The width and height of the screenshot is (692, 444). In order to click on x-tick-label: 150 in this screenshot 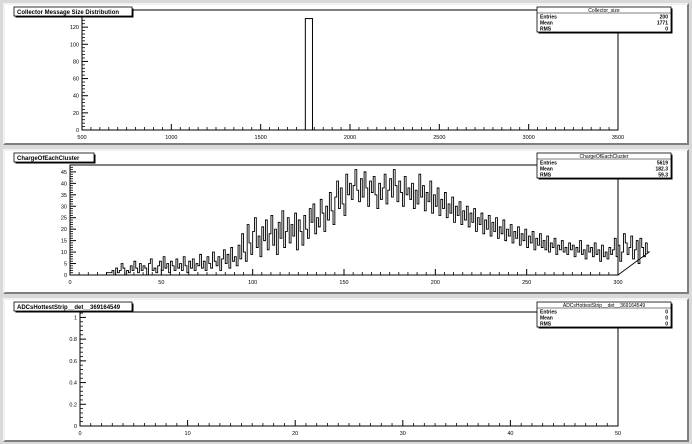, I will do `click(343, 283)`.